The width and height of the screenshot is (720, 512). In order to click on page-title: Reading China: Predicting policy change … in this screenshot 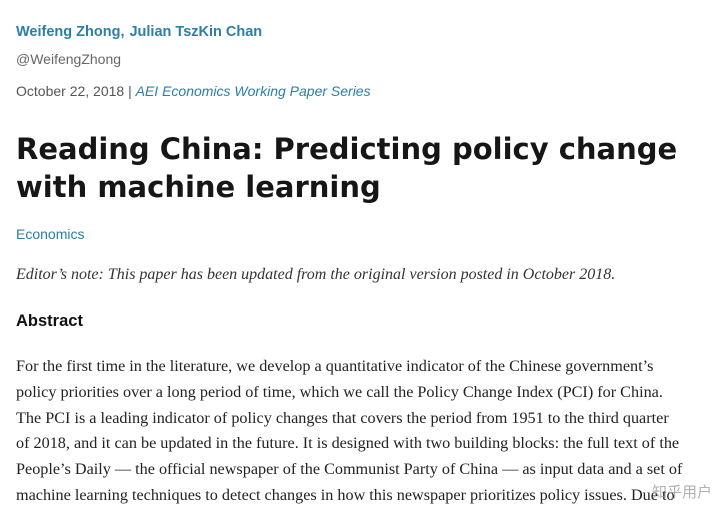, I will do `click(347, 168)`.